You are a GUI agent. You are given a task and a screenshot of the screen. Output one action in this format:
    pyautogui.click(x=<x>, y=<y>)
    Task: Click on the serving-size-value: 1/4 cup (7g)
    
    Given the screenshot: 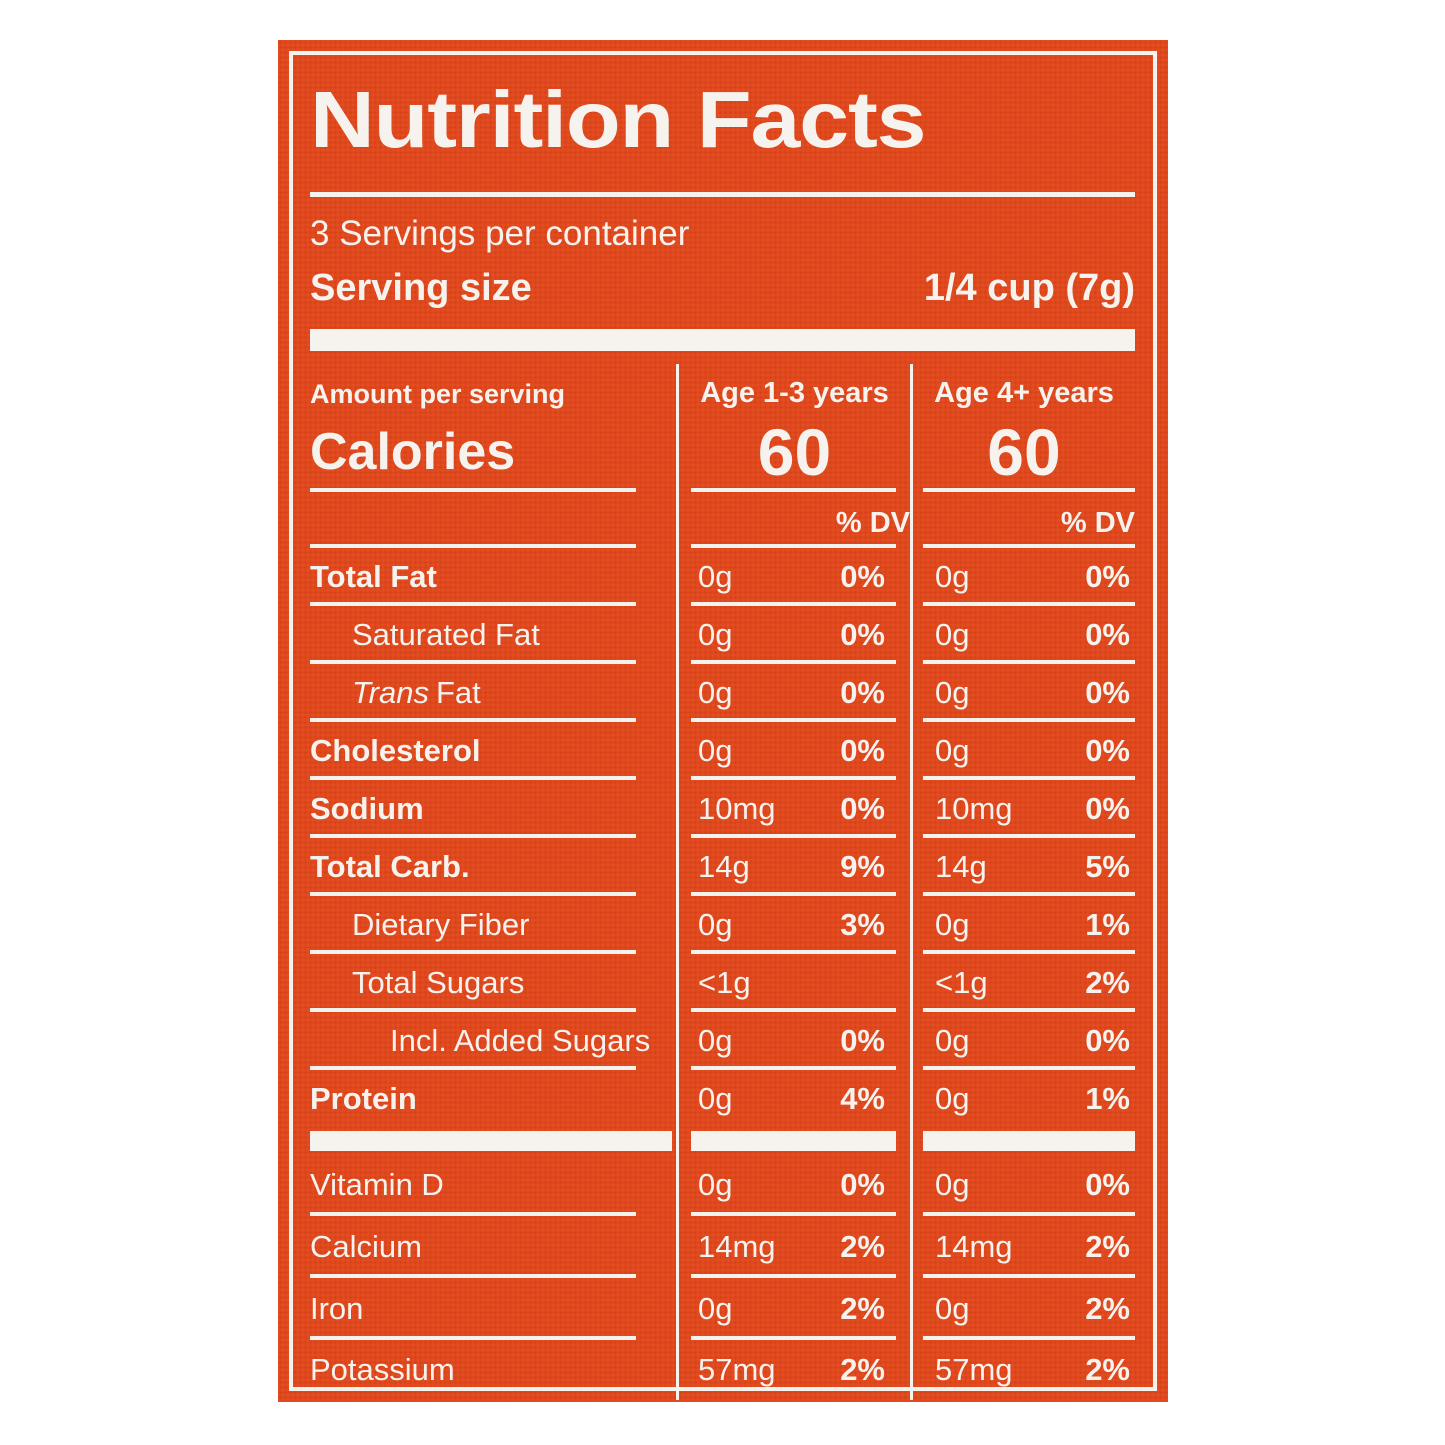 What is the action you would take?
    pyautogui.click(x=1029, y=288)
    